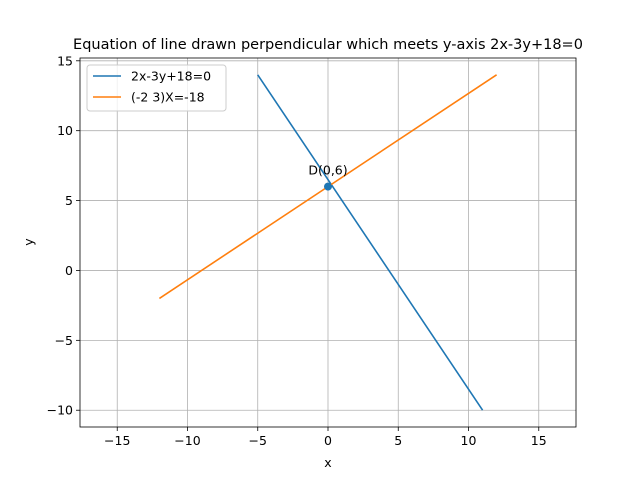  What do you see at coordinates (117, 440) in the screenshot?
I see `x-tick-label: −15` at bounding box center [117, 440].